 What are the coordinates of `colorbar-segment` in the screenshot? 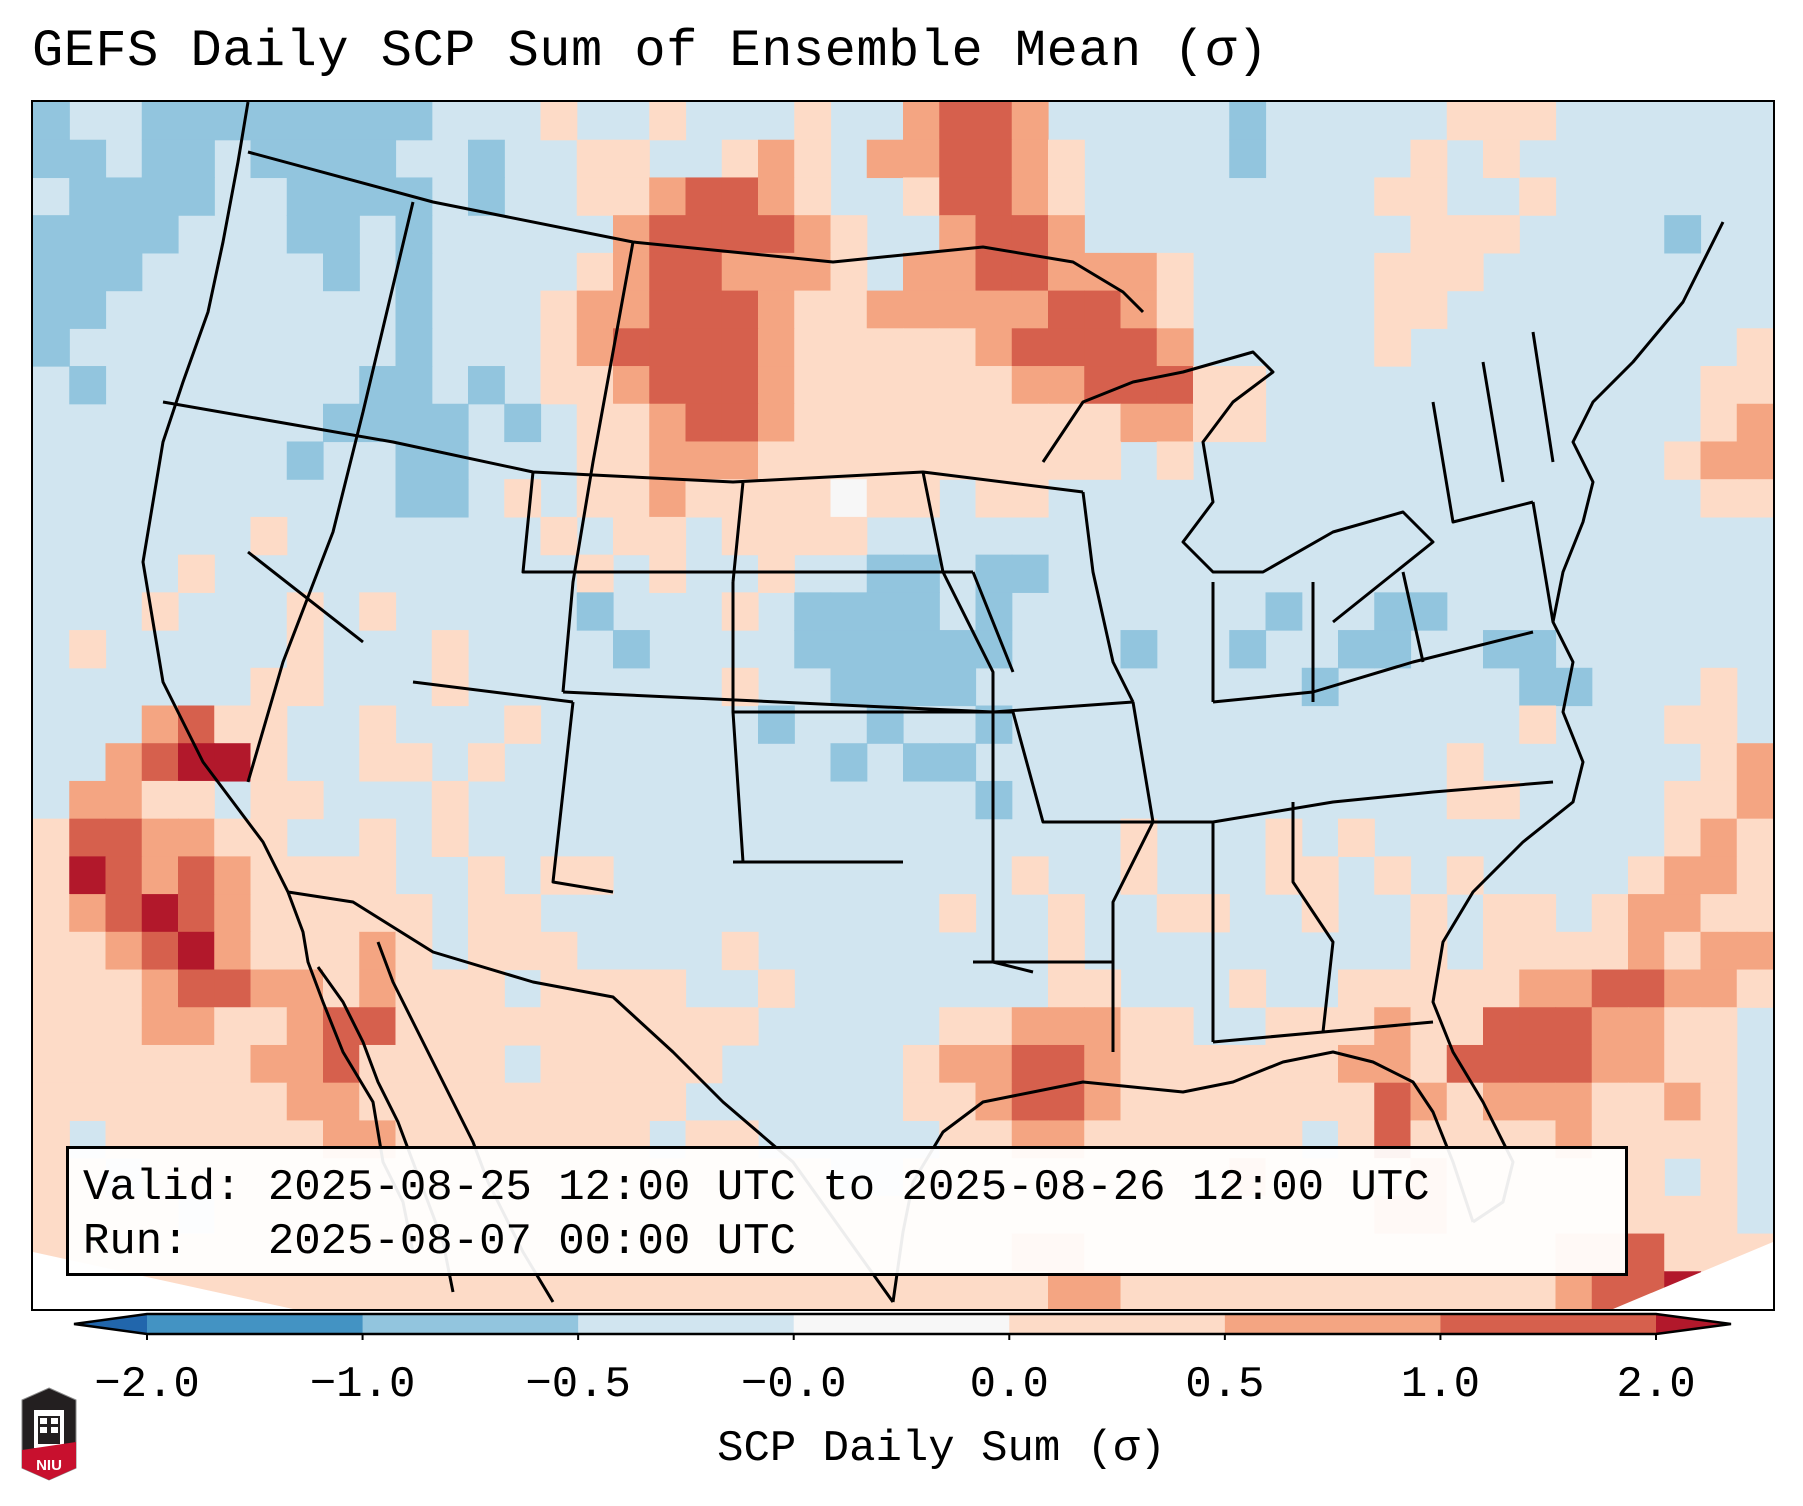 It's located at (686, 1324).